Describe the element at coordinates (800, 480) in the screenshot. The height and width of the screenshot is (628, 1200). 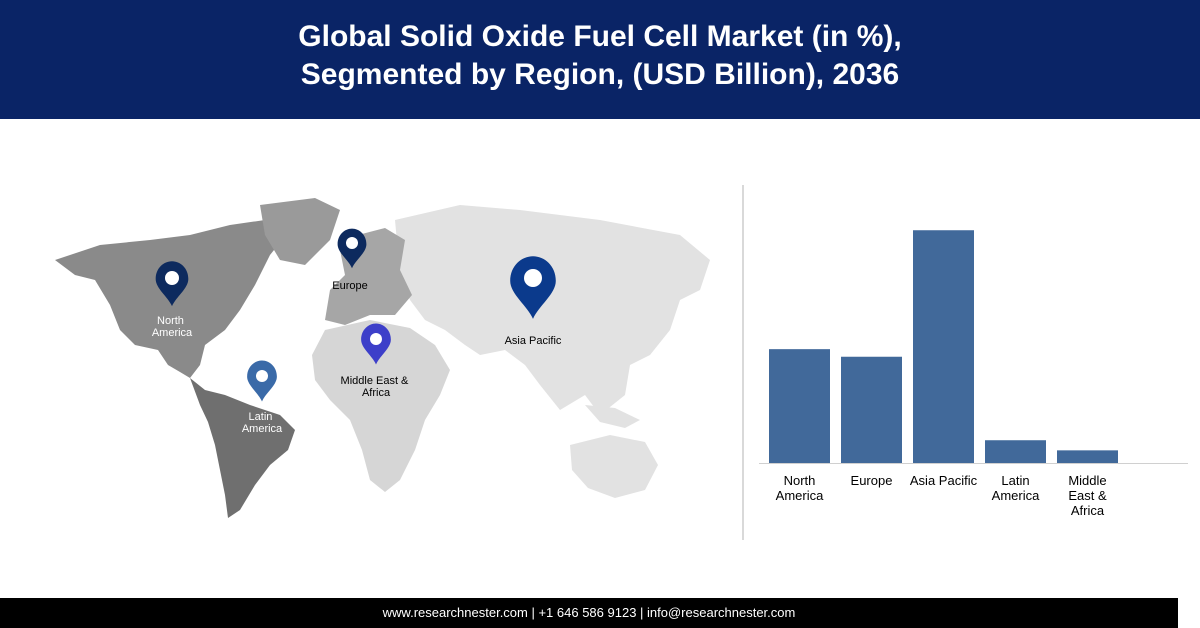
I see `category-label-line: North` at that location.